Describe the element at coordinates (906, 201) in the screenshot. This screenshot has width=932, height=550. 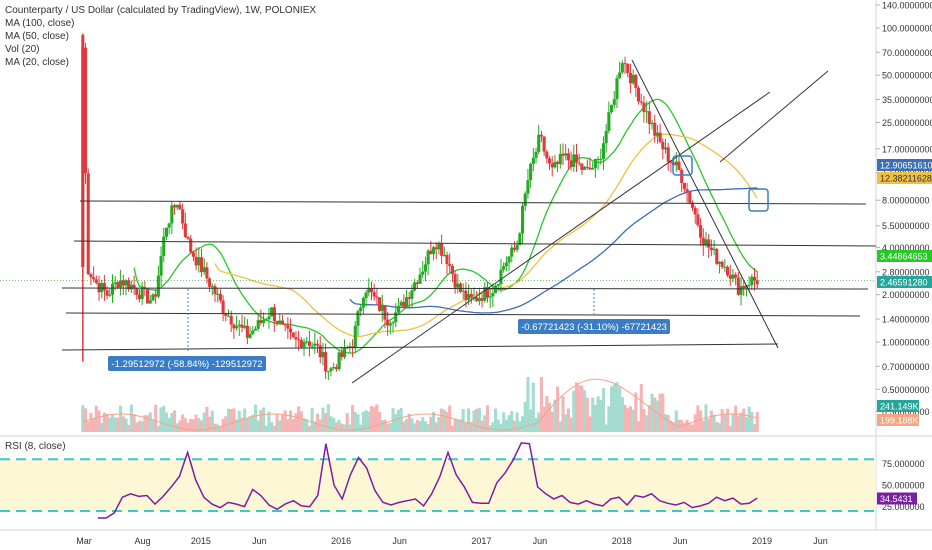
I see `price-tick-label: 8.00000000` at that location.